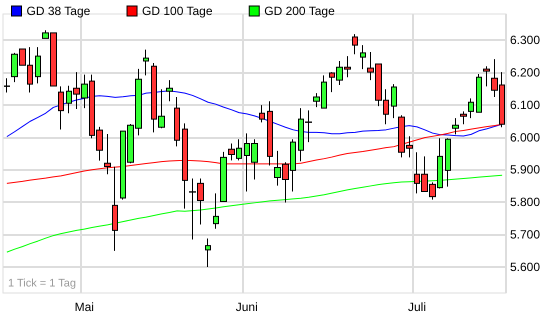  What do you see at coordinates (525, 137) in the screenshot?
I see `y-tick-label: 6.000` at bounding box center [525, 137].